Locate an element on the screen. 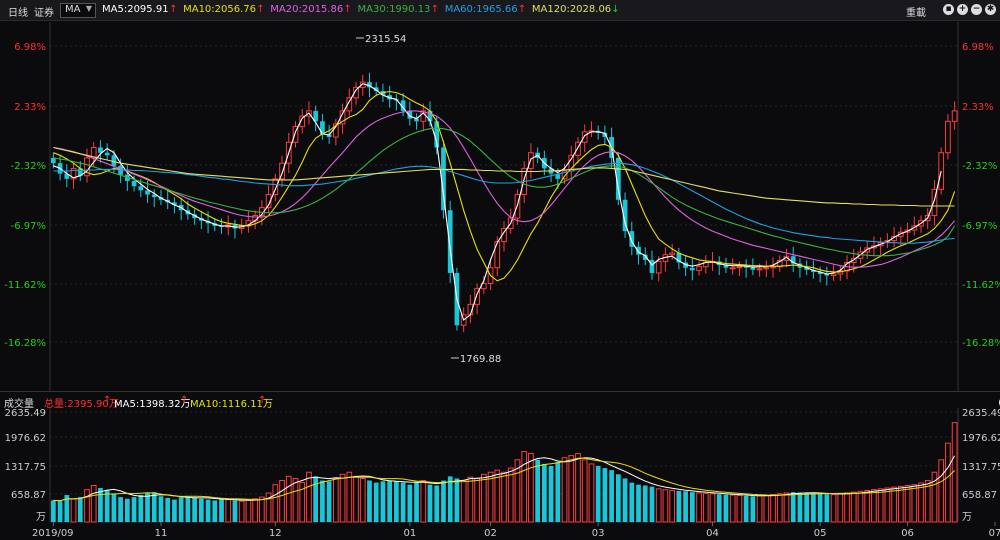 This screenshot has width=1000, height=540. indicator-select: MA ▼ is located at coordinates (78, 10).